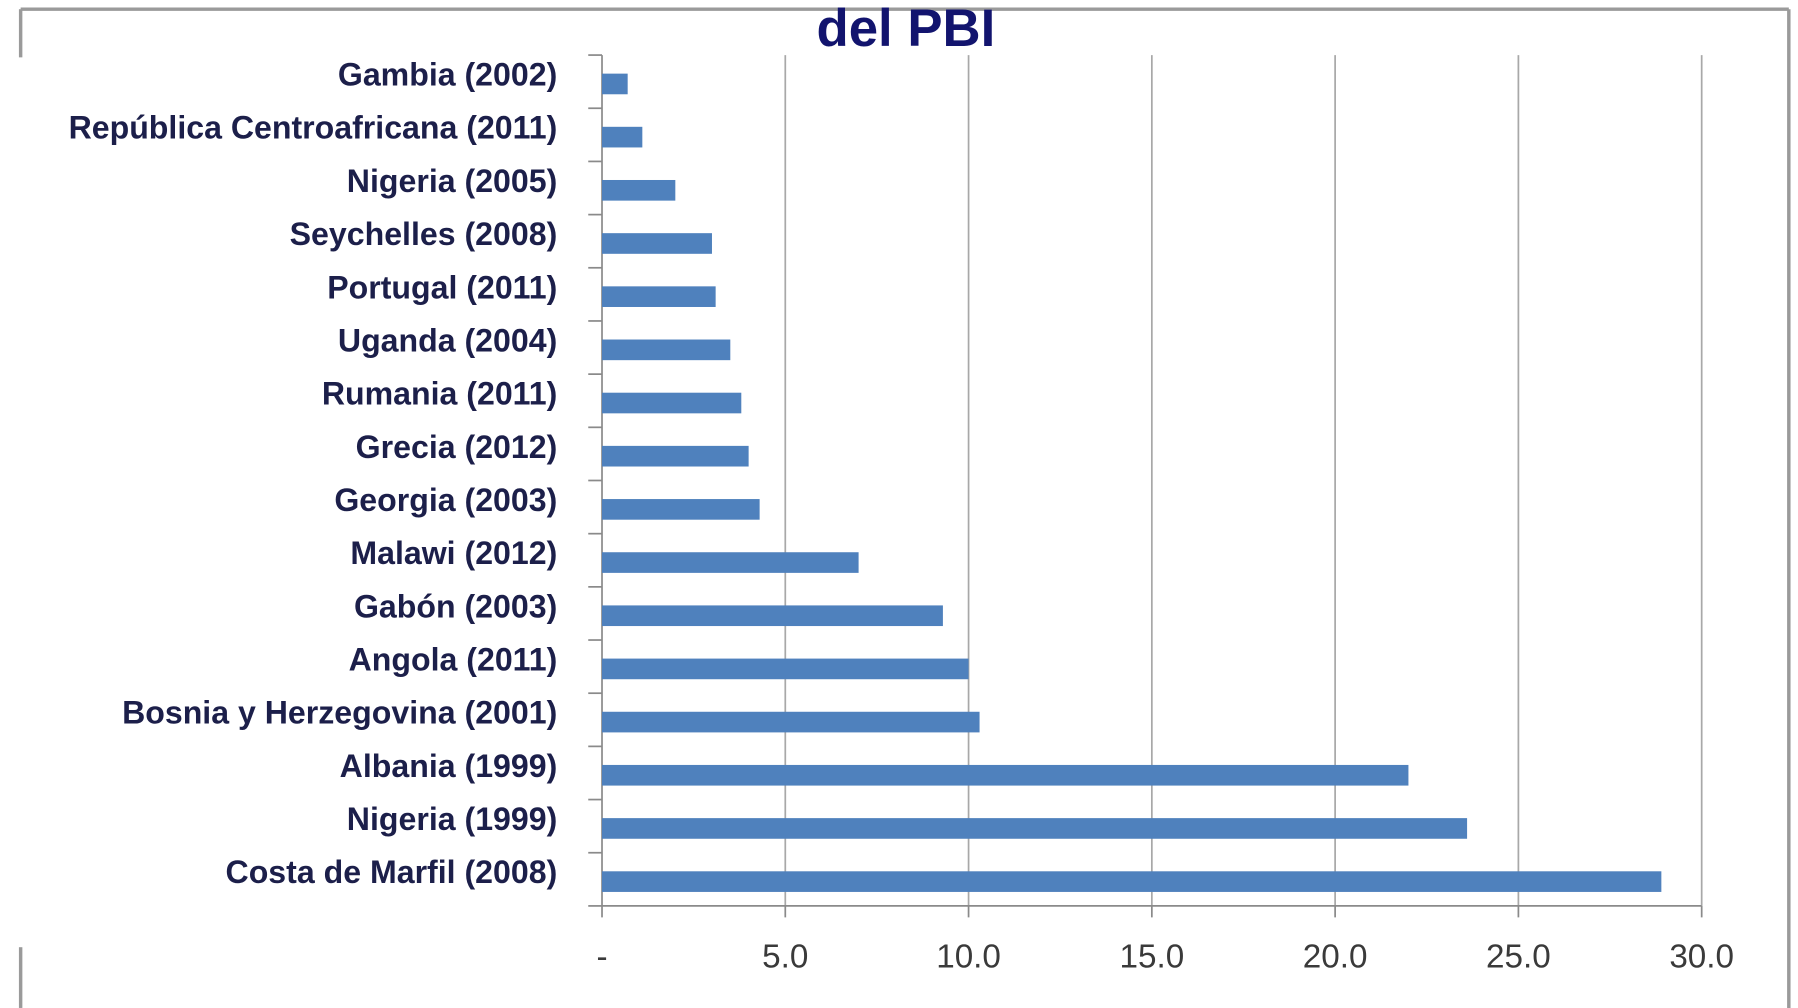  I want to click on chart-title: del PBI, so click(905, 29).